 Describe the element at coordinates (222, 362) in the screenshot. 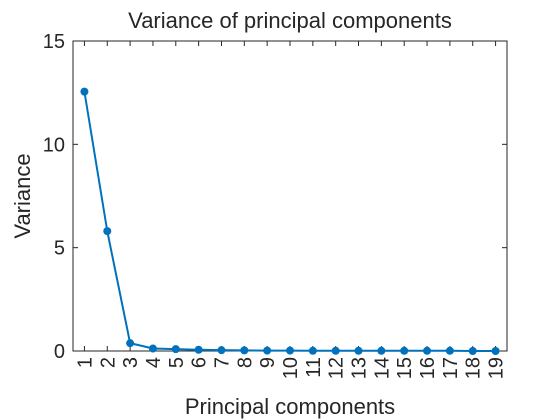

I see `x-tick-label: 7` at that location.